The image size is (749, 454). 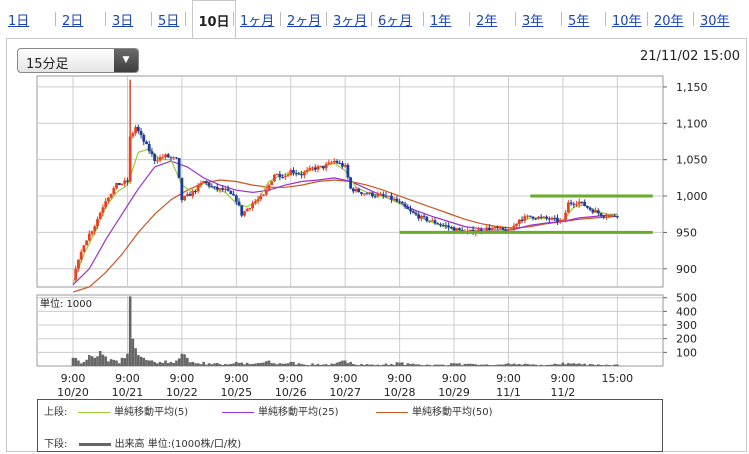 I want to click on tab-3ヶ月: 3ヶ月, so click(x=350, y=21).